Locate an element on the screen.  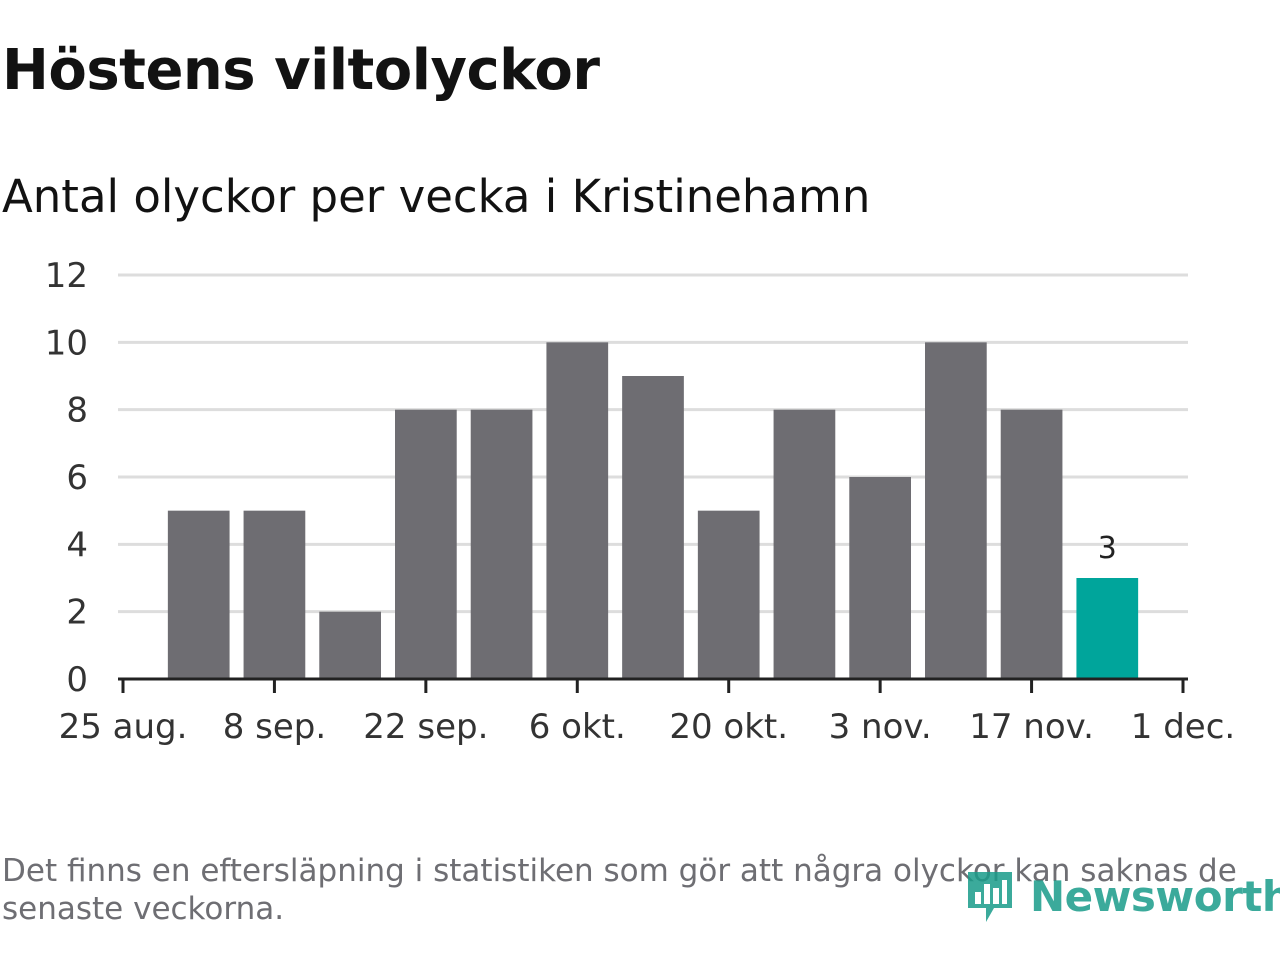
y-tick-label: 10 is located at coordinates (66, 343).